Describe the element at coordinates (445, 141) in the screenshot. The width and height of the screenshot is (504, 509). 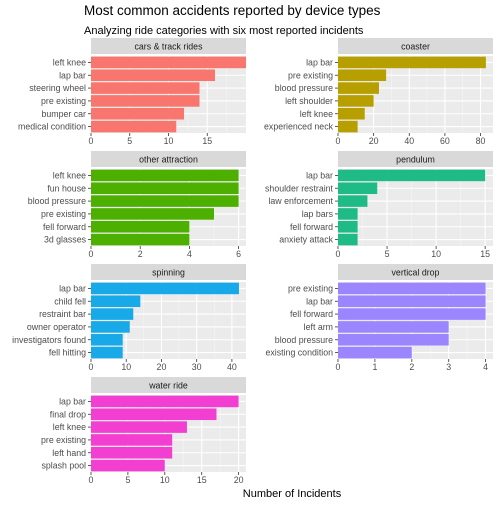
I see `x-tick-label: 60` at that location.